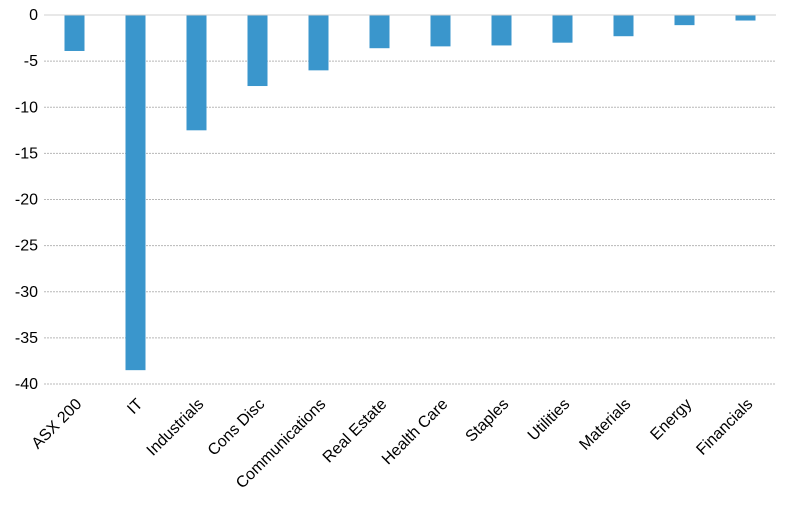 This screenshot has width=800, height=508. Describe the element at coordinates (671, 420) in the screenshot. I see `x-category-label: Energy` at that location.